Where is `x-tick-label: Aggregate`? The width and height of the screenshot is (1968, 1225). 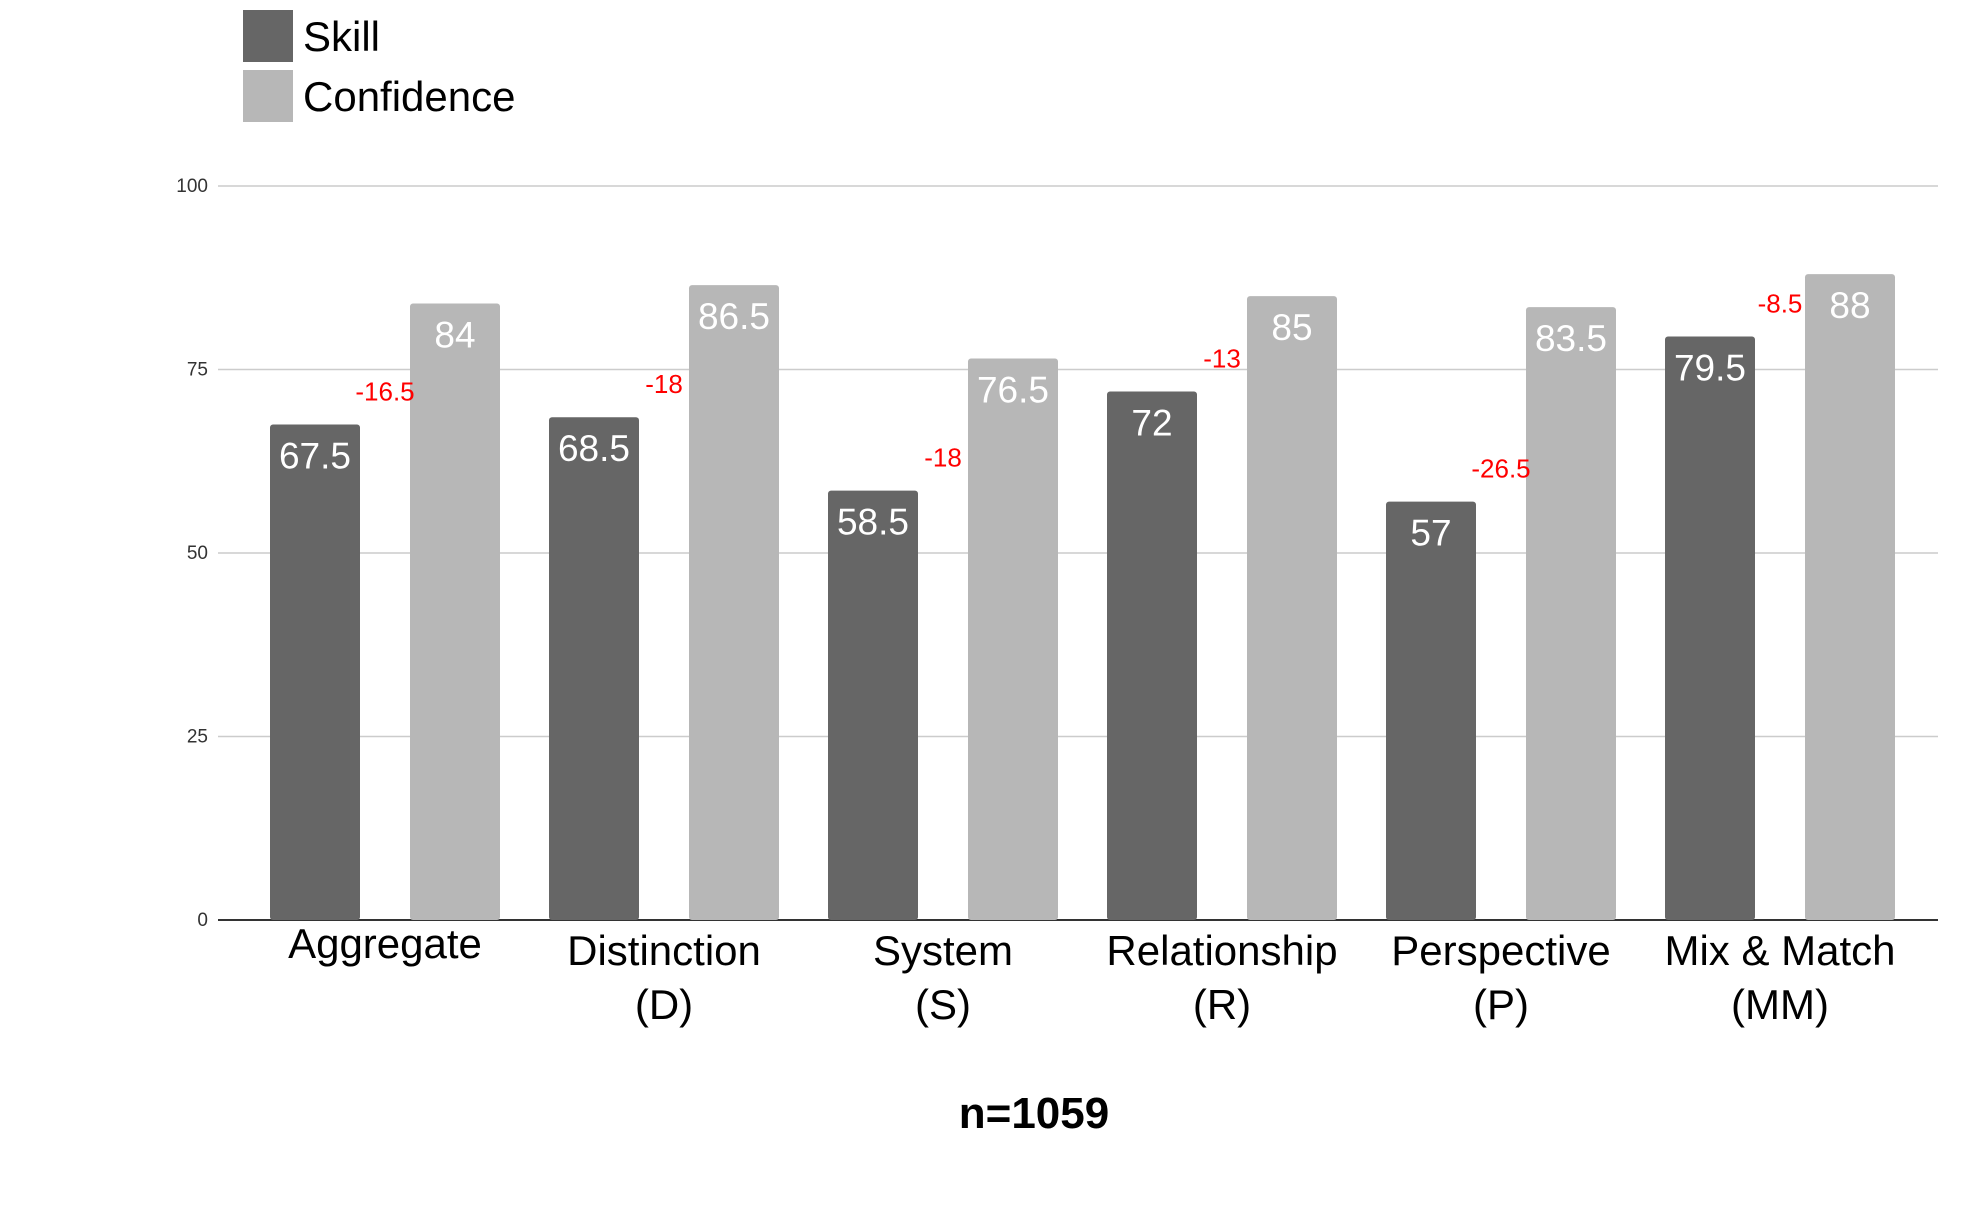 x-tick-label: Aggregate is located at coordinates (385, 943).